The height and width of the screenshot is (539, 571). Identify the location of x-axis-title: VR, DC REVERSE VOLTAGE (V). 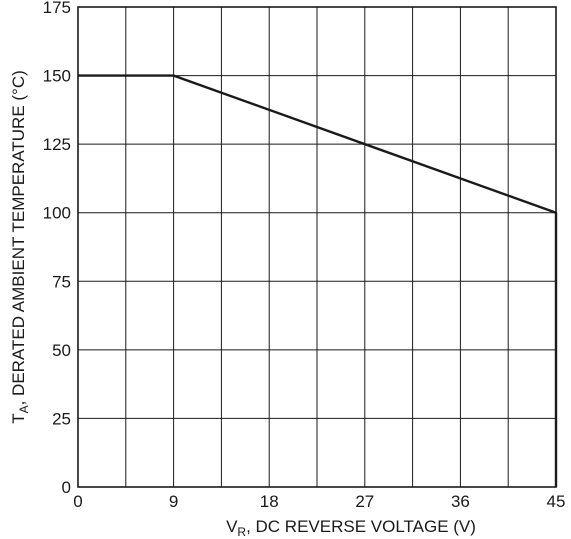
(351, 528).